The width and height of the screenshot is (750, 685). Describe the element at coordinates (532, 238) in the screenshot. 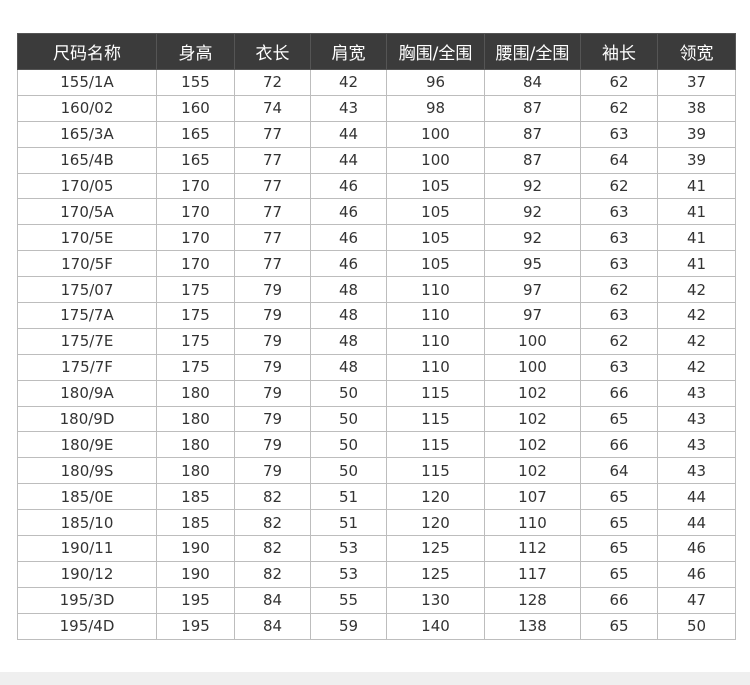

I see `table-cell: 92` at that location.